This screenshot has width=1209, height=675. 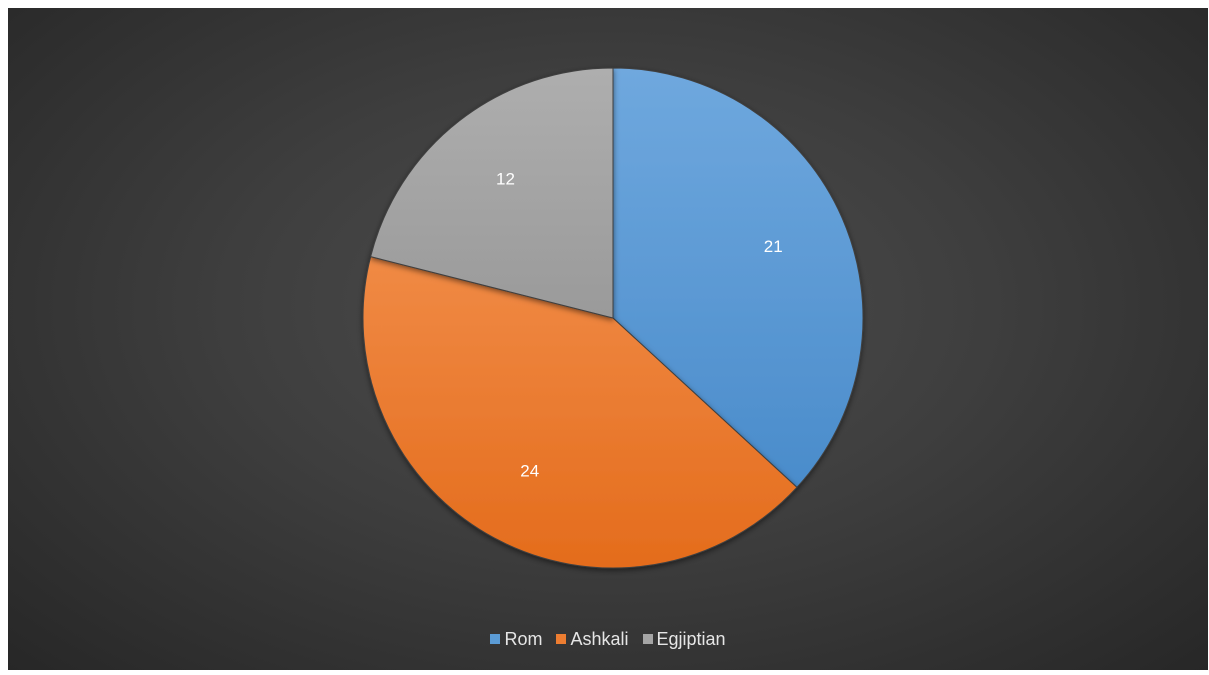 I want to click on legend-swatch-rom, so click(x=495, y=639).